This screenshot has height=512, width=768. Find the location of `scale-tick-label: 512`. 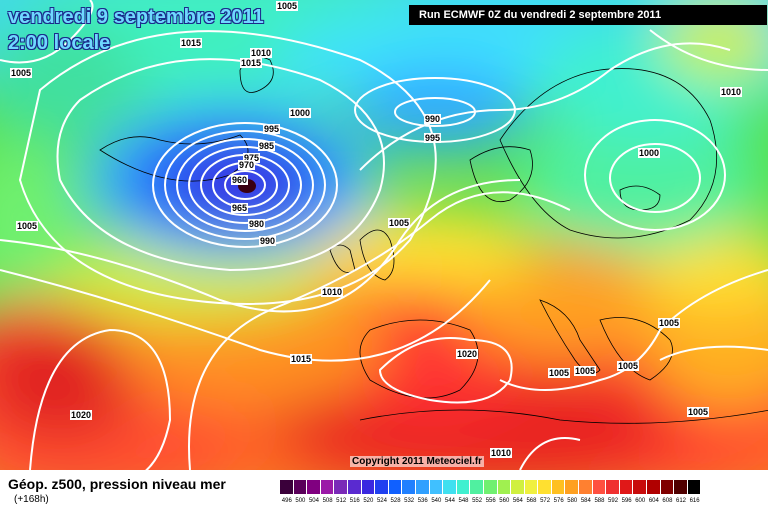

scale-tick-label: 512 is located at coordinates (341, 501).